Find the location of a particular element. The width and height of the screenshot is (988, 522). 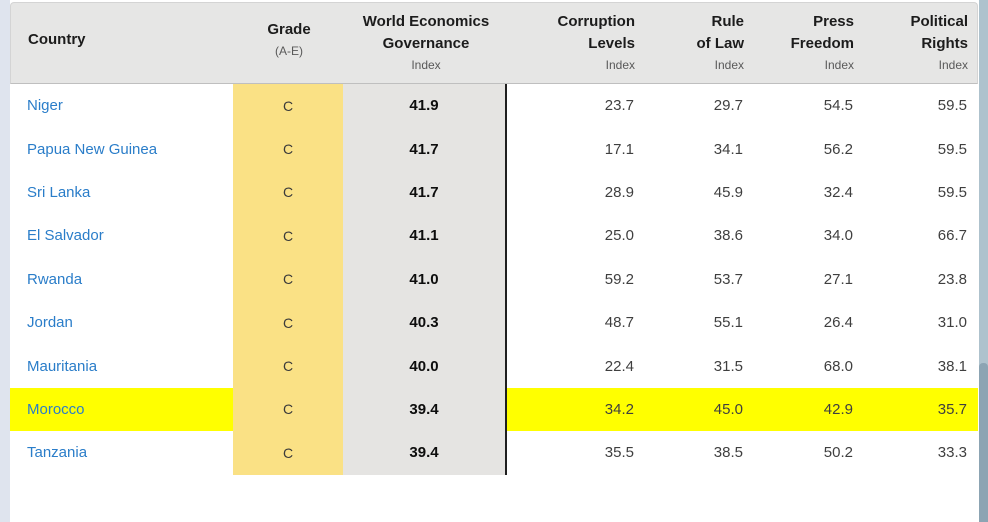

column-header-grade: Grade (A-E) is located at coordinates (289, 43).